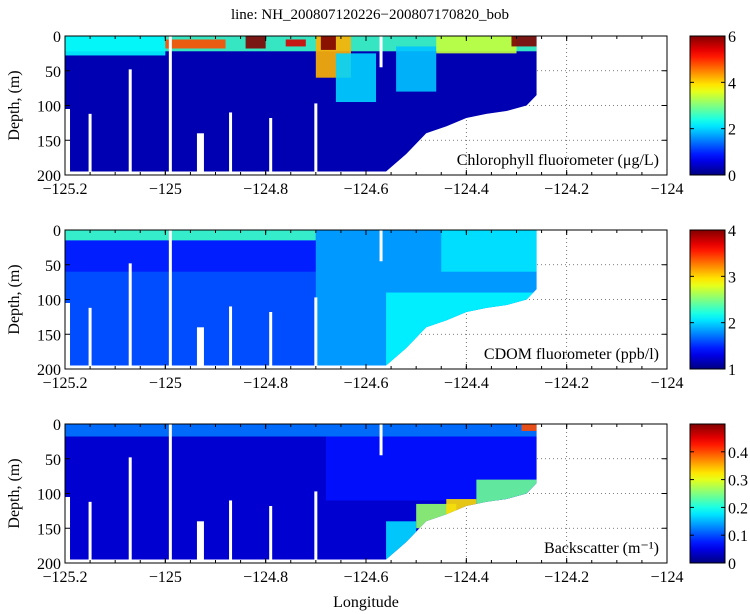 The height and width of the screenshot is (614, 750). I want to click on colorbar-tick-label: 0.4, so click(738, 453).